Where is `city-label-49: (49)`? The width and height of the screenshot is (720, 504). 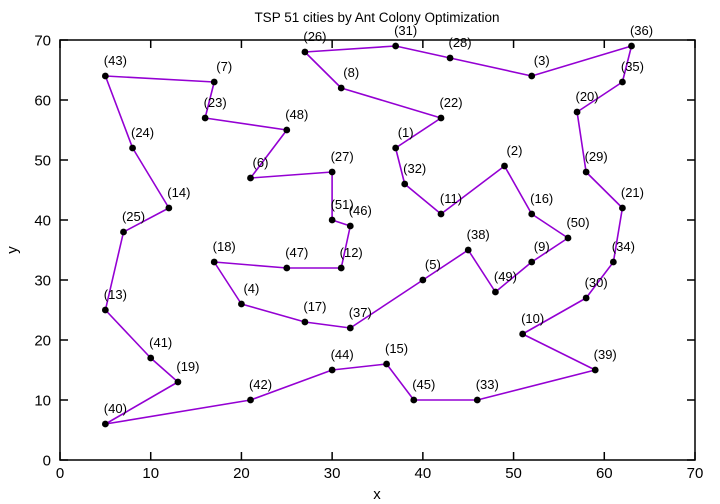
city-label-49: (49) is located at coordinates (505, 276).